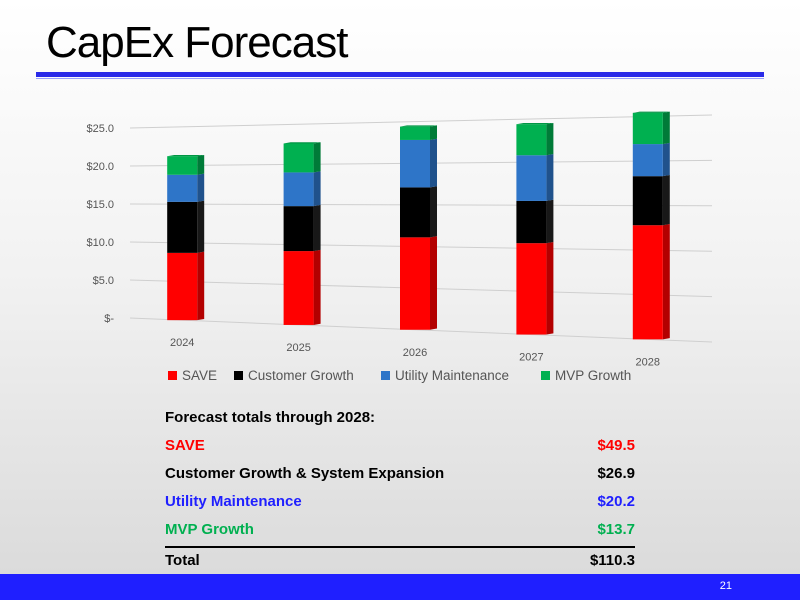 The width and height of the screenshot is (800, 600). What do you see at coordinates (100, 205) in the screenshot?
I see `y-tick-label: $15.0` at bounding box center [100, 205].